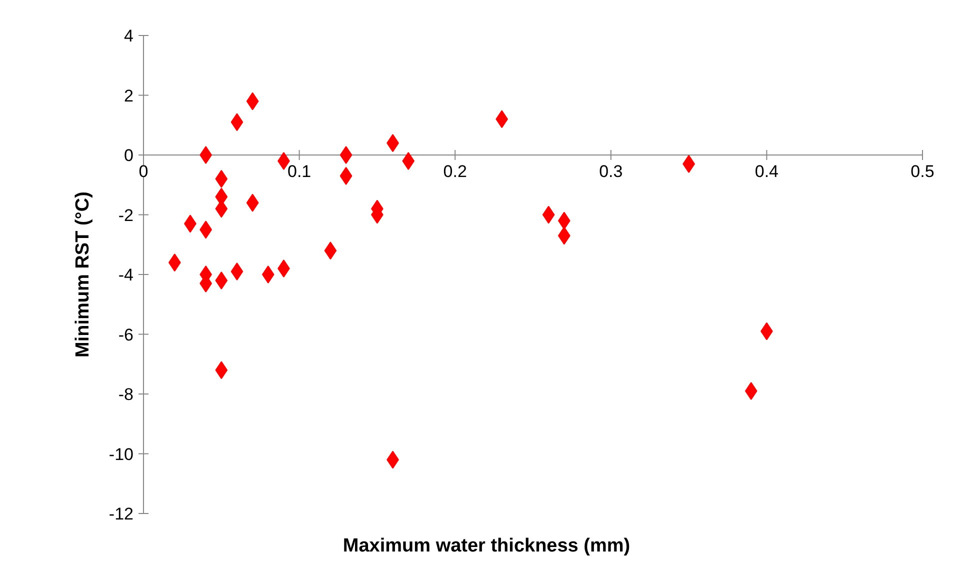 The height and width of the screenshot is (578, 958). What do you see at coordinates (126, 394) in the screenshot?
I see `y-tick-label: -8` at bounding box center [126, 394].